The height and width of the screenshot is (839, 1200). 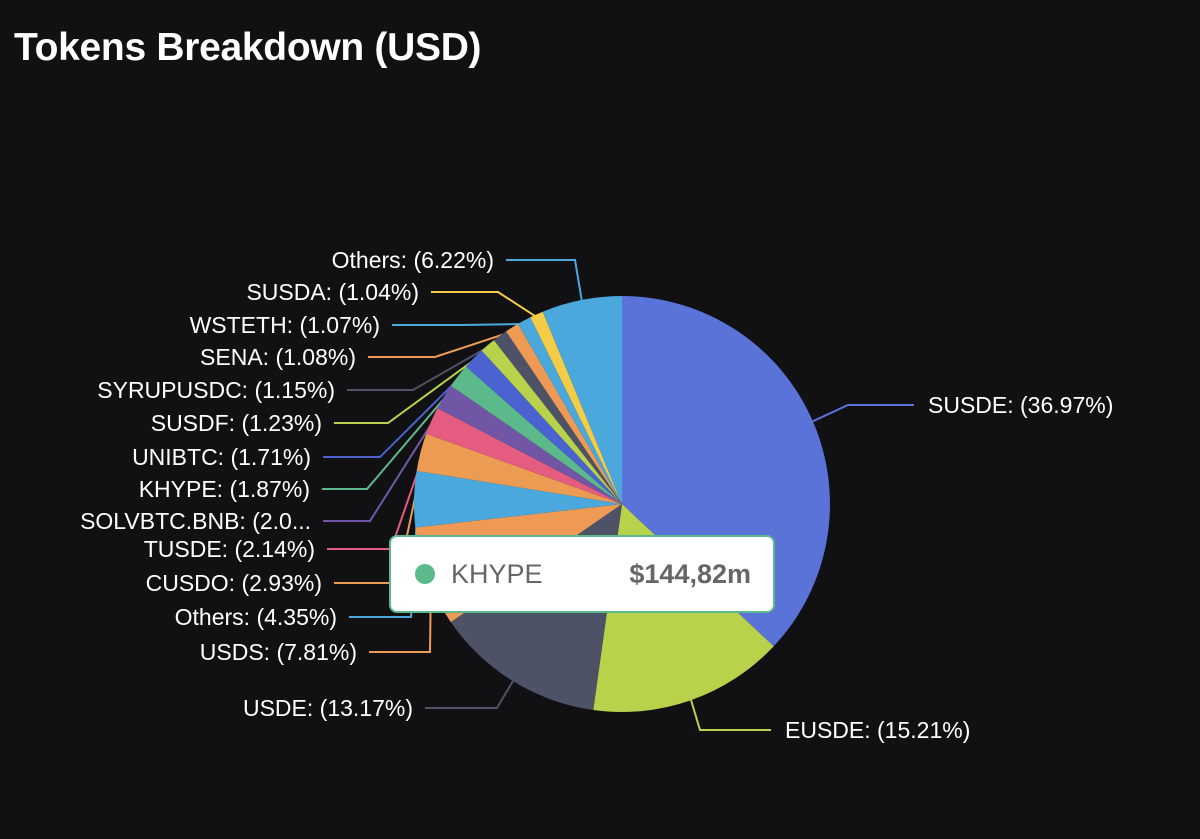 I want to click on slice-label: Others: (6.22%), so click(x=413, y=260).